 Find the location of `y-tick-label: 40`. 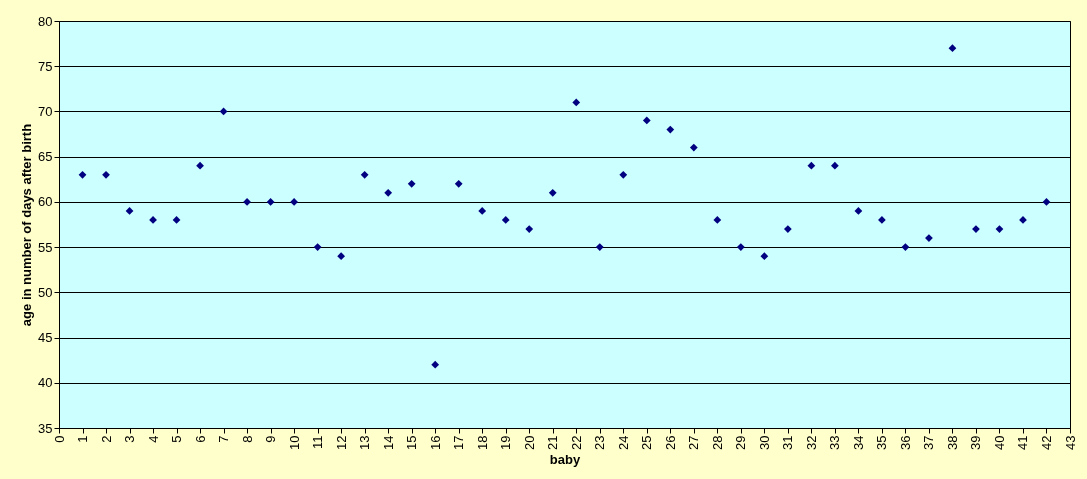

y-tick-label: 40 is located at coordinates (45, 383).